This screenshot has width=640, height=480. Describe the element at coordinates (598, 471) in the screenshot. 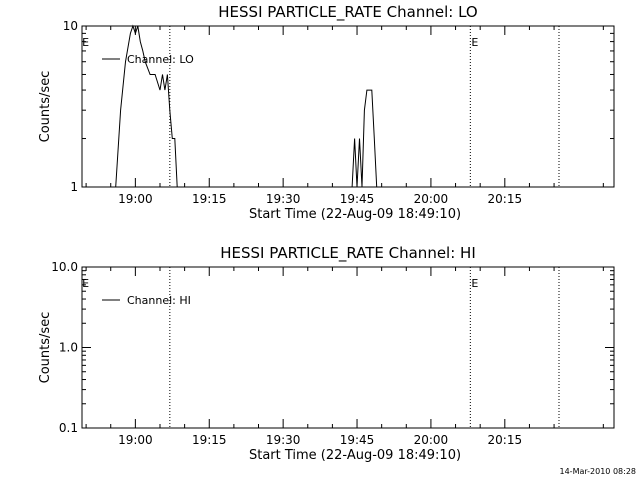

I see `footer-timestamp: 14-Mar-2010 08:28` at that location.